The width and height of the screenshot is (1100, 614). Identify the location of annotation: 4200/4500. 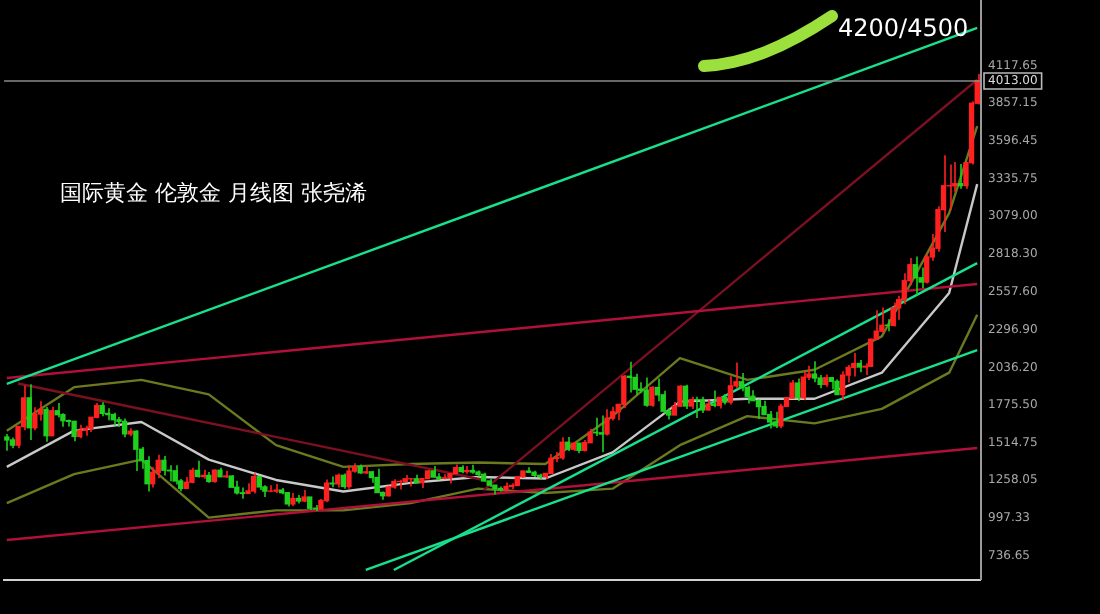
(903, 28).